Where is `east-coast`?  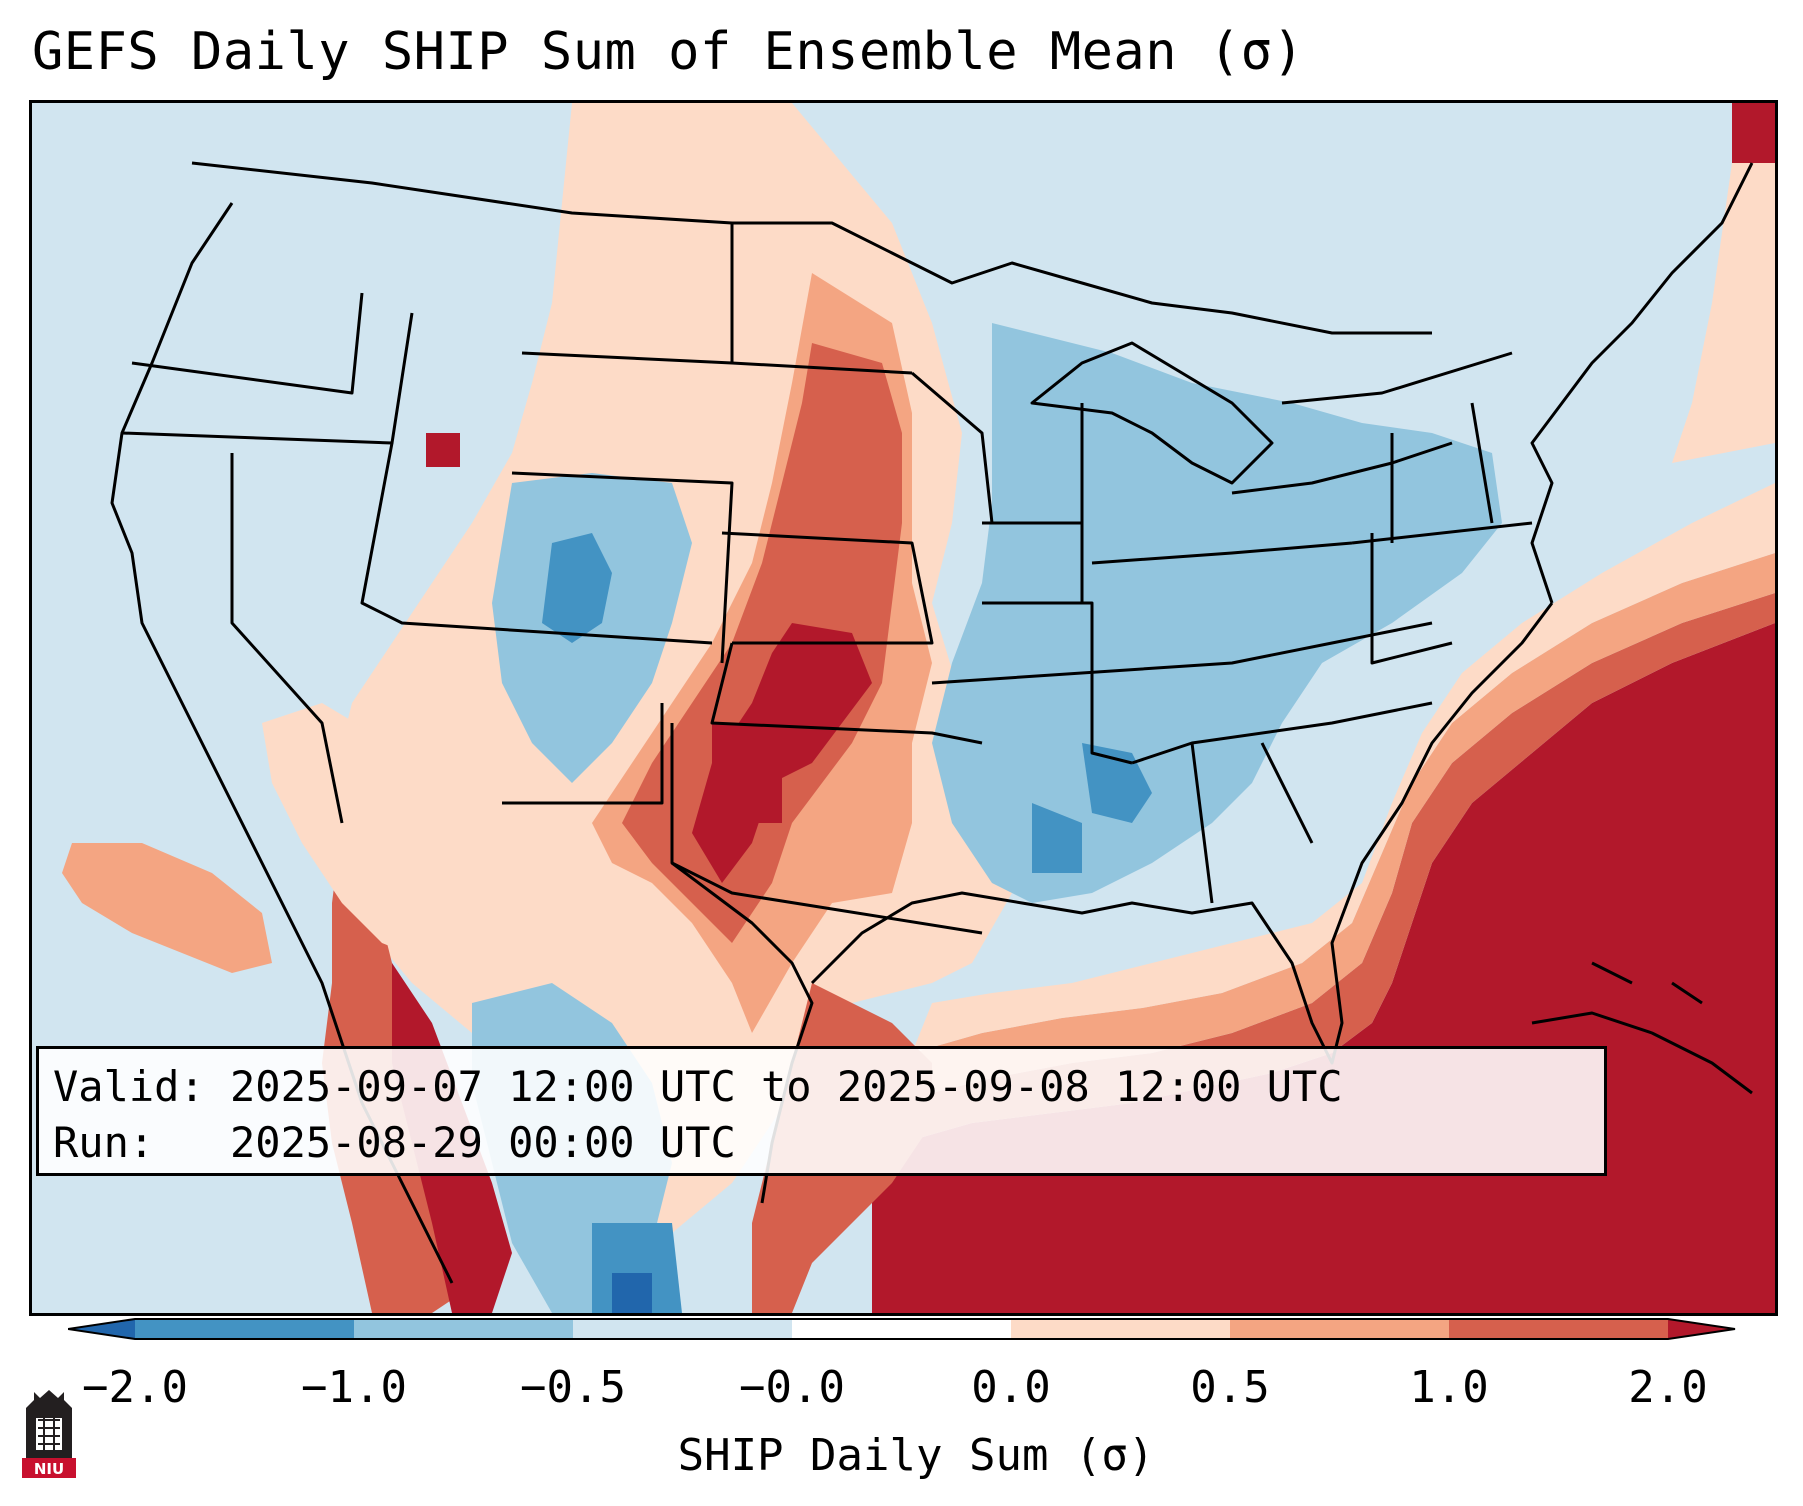 east-coast is located at coordinates (1642, 383).